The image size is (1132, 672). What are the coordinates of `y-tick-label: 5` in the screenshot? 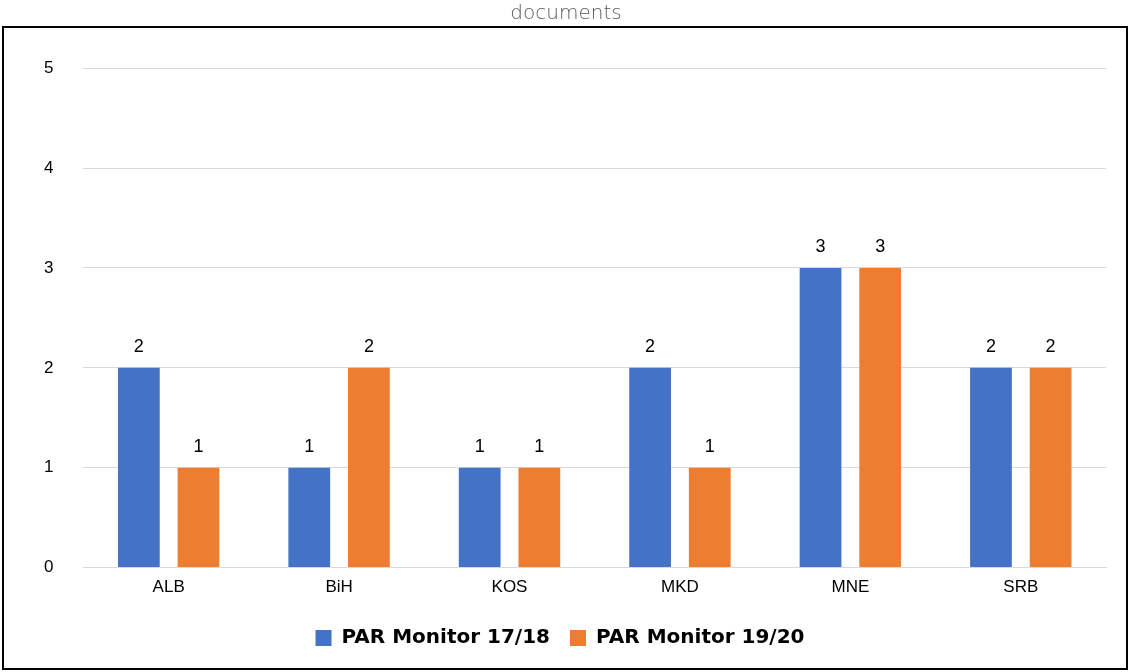 It's located at (48, 67).